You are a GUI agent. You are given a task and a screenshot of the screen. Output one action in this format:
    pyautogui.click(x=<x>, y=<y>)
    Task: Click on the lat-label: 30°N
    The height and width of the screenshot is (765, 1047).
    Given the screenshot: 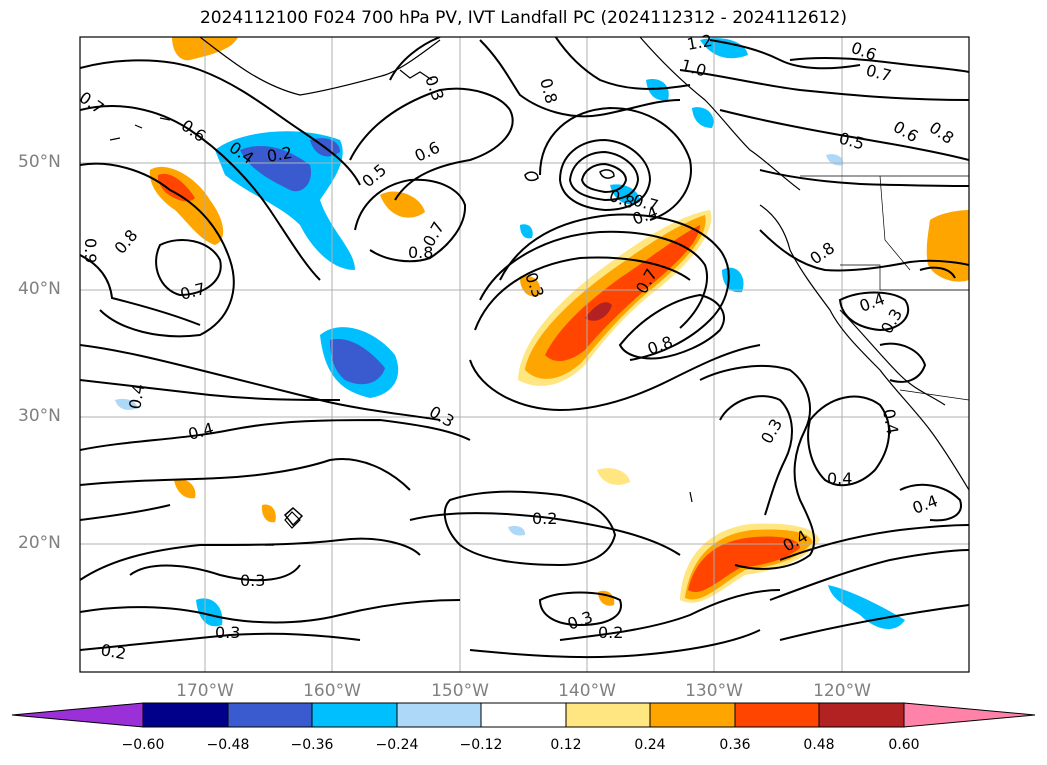 What is the action you would take?
    pyautogui.click(x=39, y=416)
    